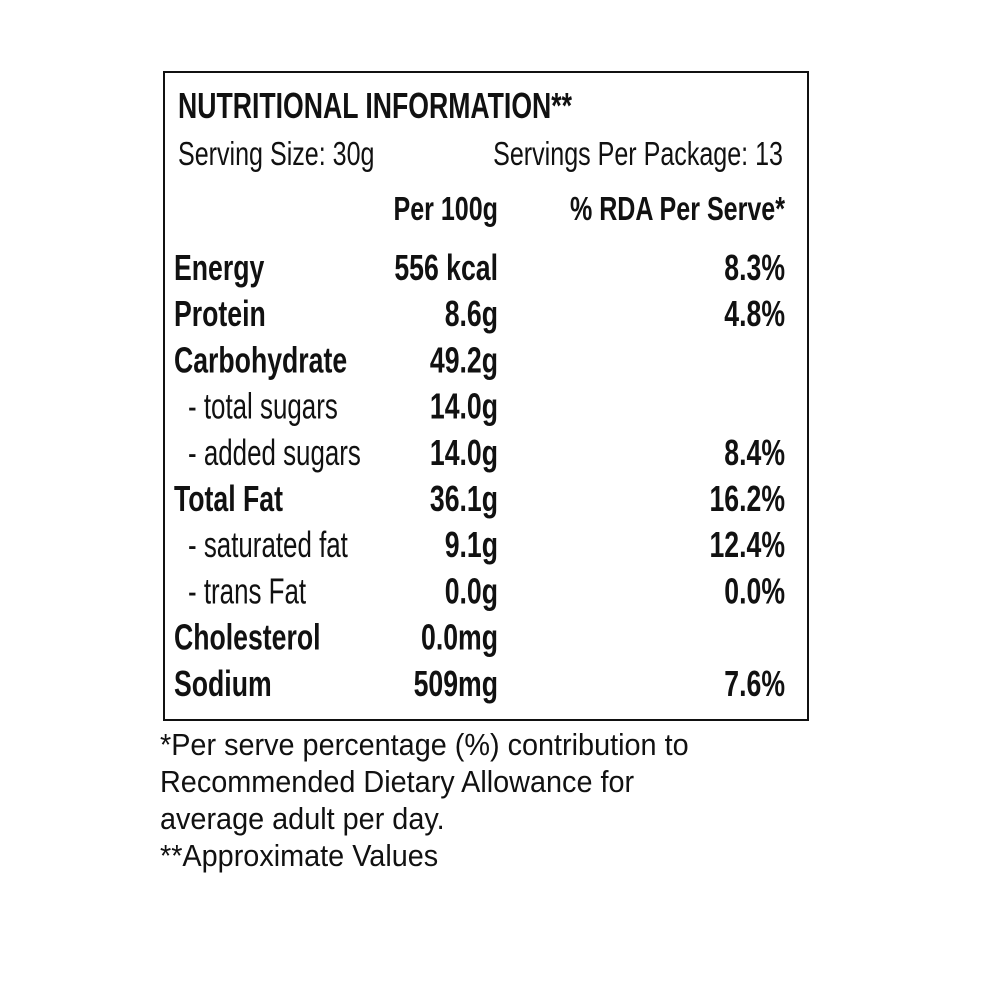 This screenshot has width=1000, height=1000. What do you see at coordinates (302, 819) in the screenshot?
I see `footnote: average adult per day.` at bounding box center [302, 819].